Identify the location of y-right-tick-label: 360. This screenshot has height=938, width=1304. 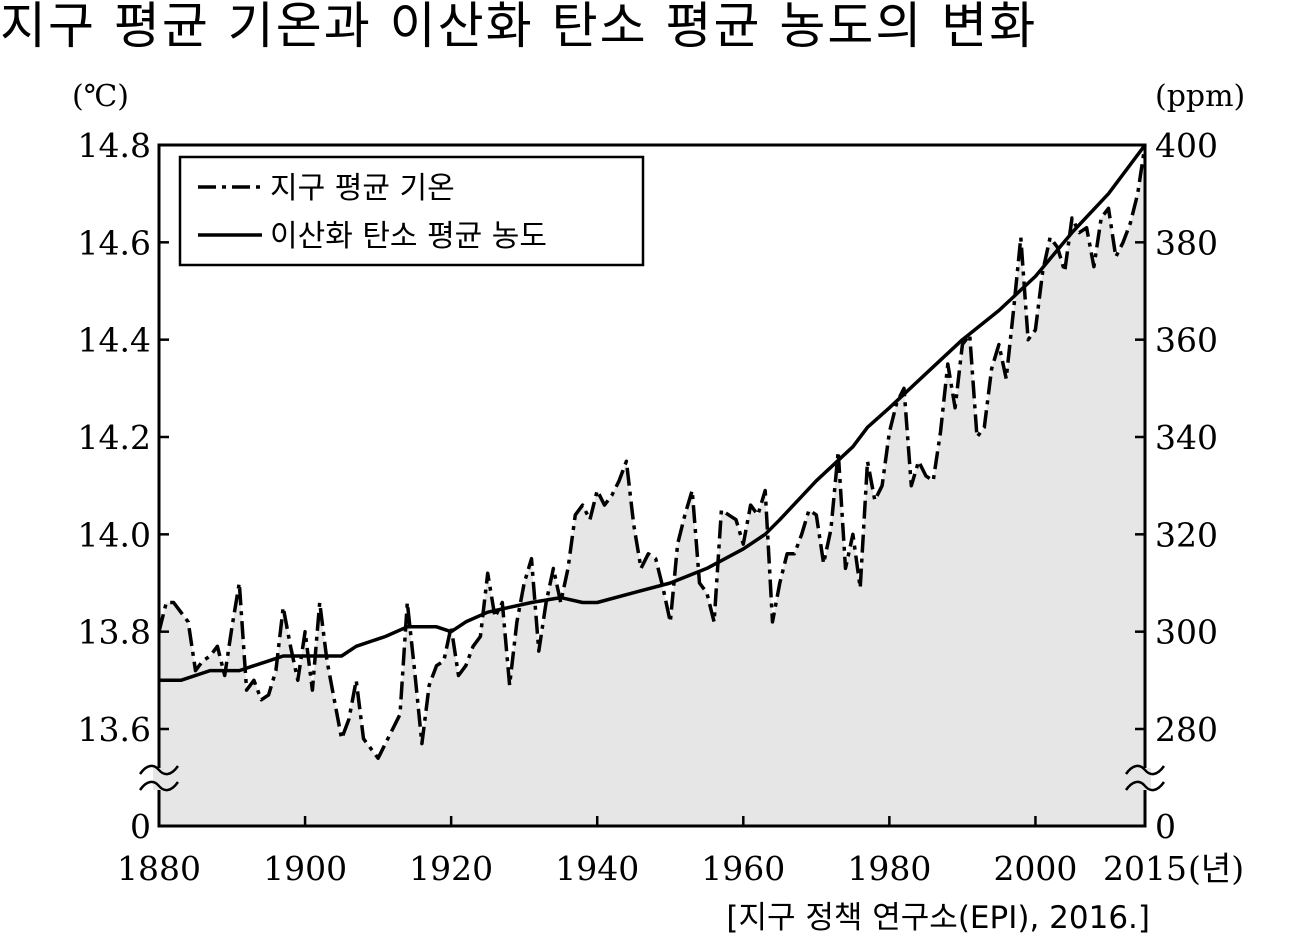
(1186, 340).